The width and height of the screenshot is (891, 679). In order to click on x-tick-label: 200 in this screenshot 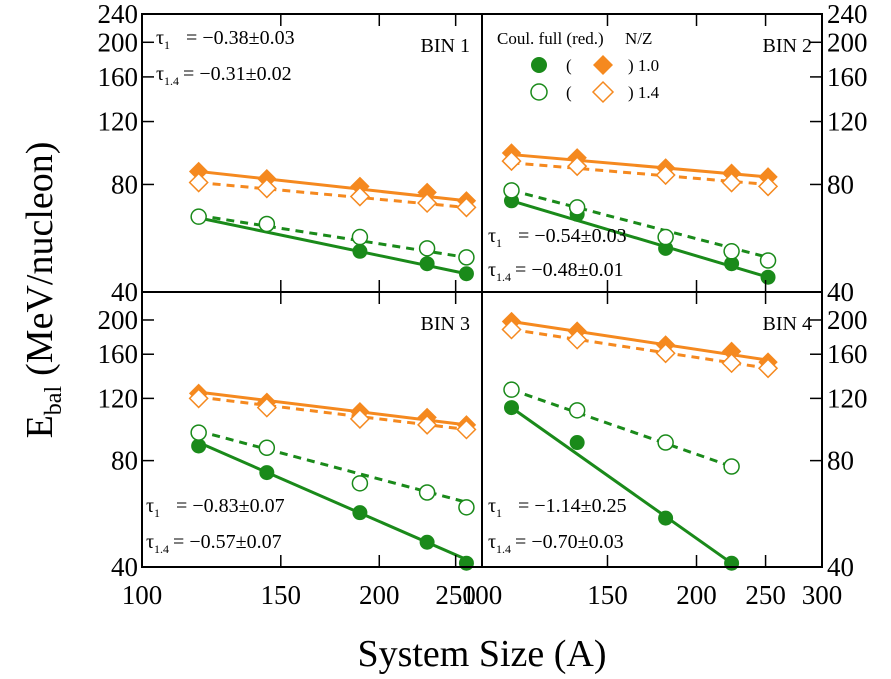, I will do `click(379, 595)`.